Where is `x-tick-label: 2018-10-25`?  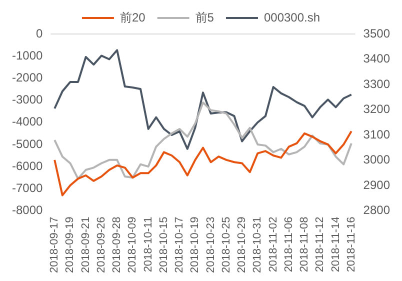 x-tick-label: 2018-10-25 is located at coordinates (226, 245).